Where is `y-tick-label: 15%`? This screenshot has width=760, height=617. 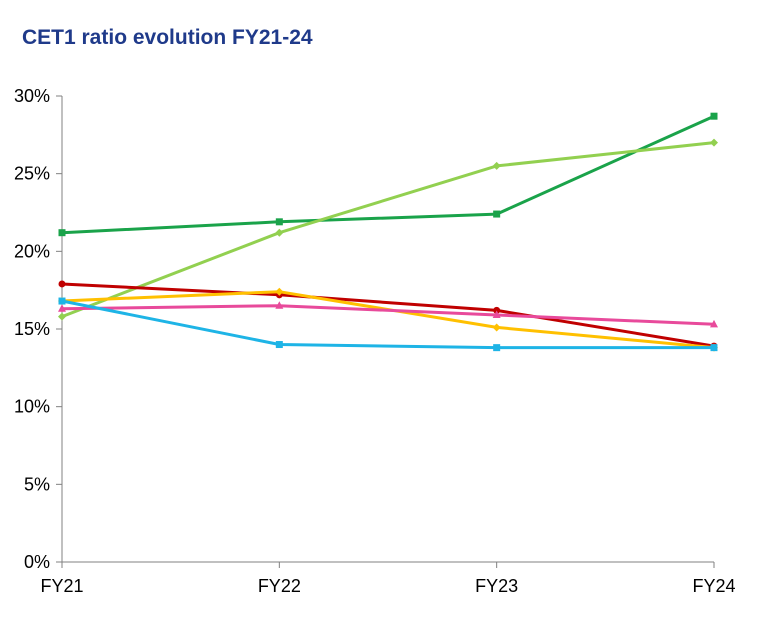
y-tick-label: 15% is located at coordinates (32, 329).